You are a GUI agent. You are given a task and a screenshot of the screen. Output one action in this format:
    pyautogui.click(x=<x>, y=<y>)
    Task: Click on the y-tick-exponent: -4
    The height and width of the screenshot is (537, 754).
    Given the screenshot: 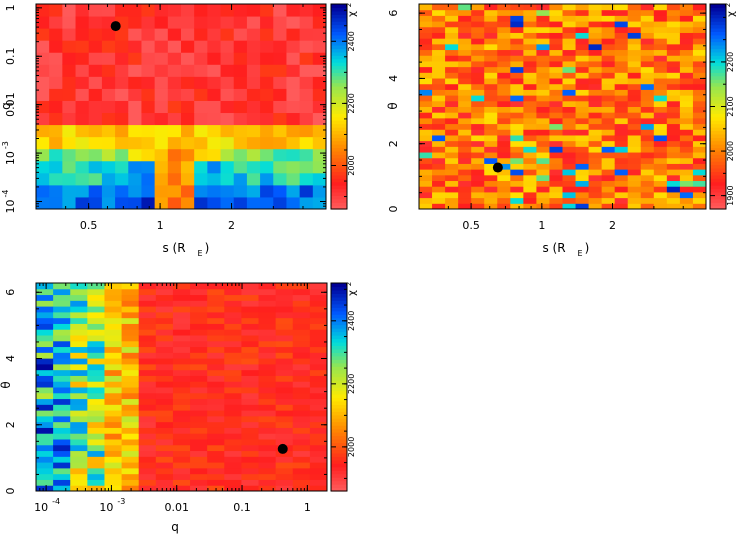 What is the action you would take?
    pyautogui.click(x=5, y=194)
    